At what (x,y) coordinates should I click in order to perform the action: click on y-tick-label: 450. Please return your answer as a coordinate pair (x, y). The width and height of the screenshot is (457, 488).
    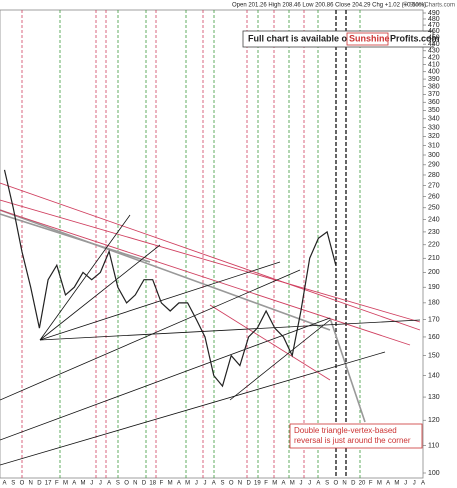
    Looking at the image, I should click on (434, 37).